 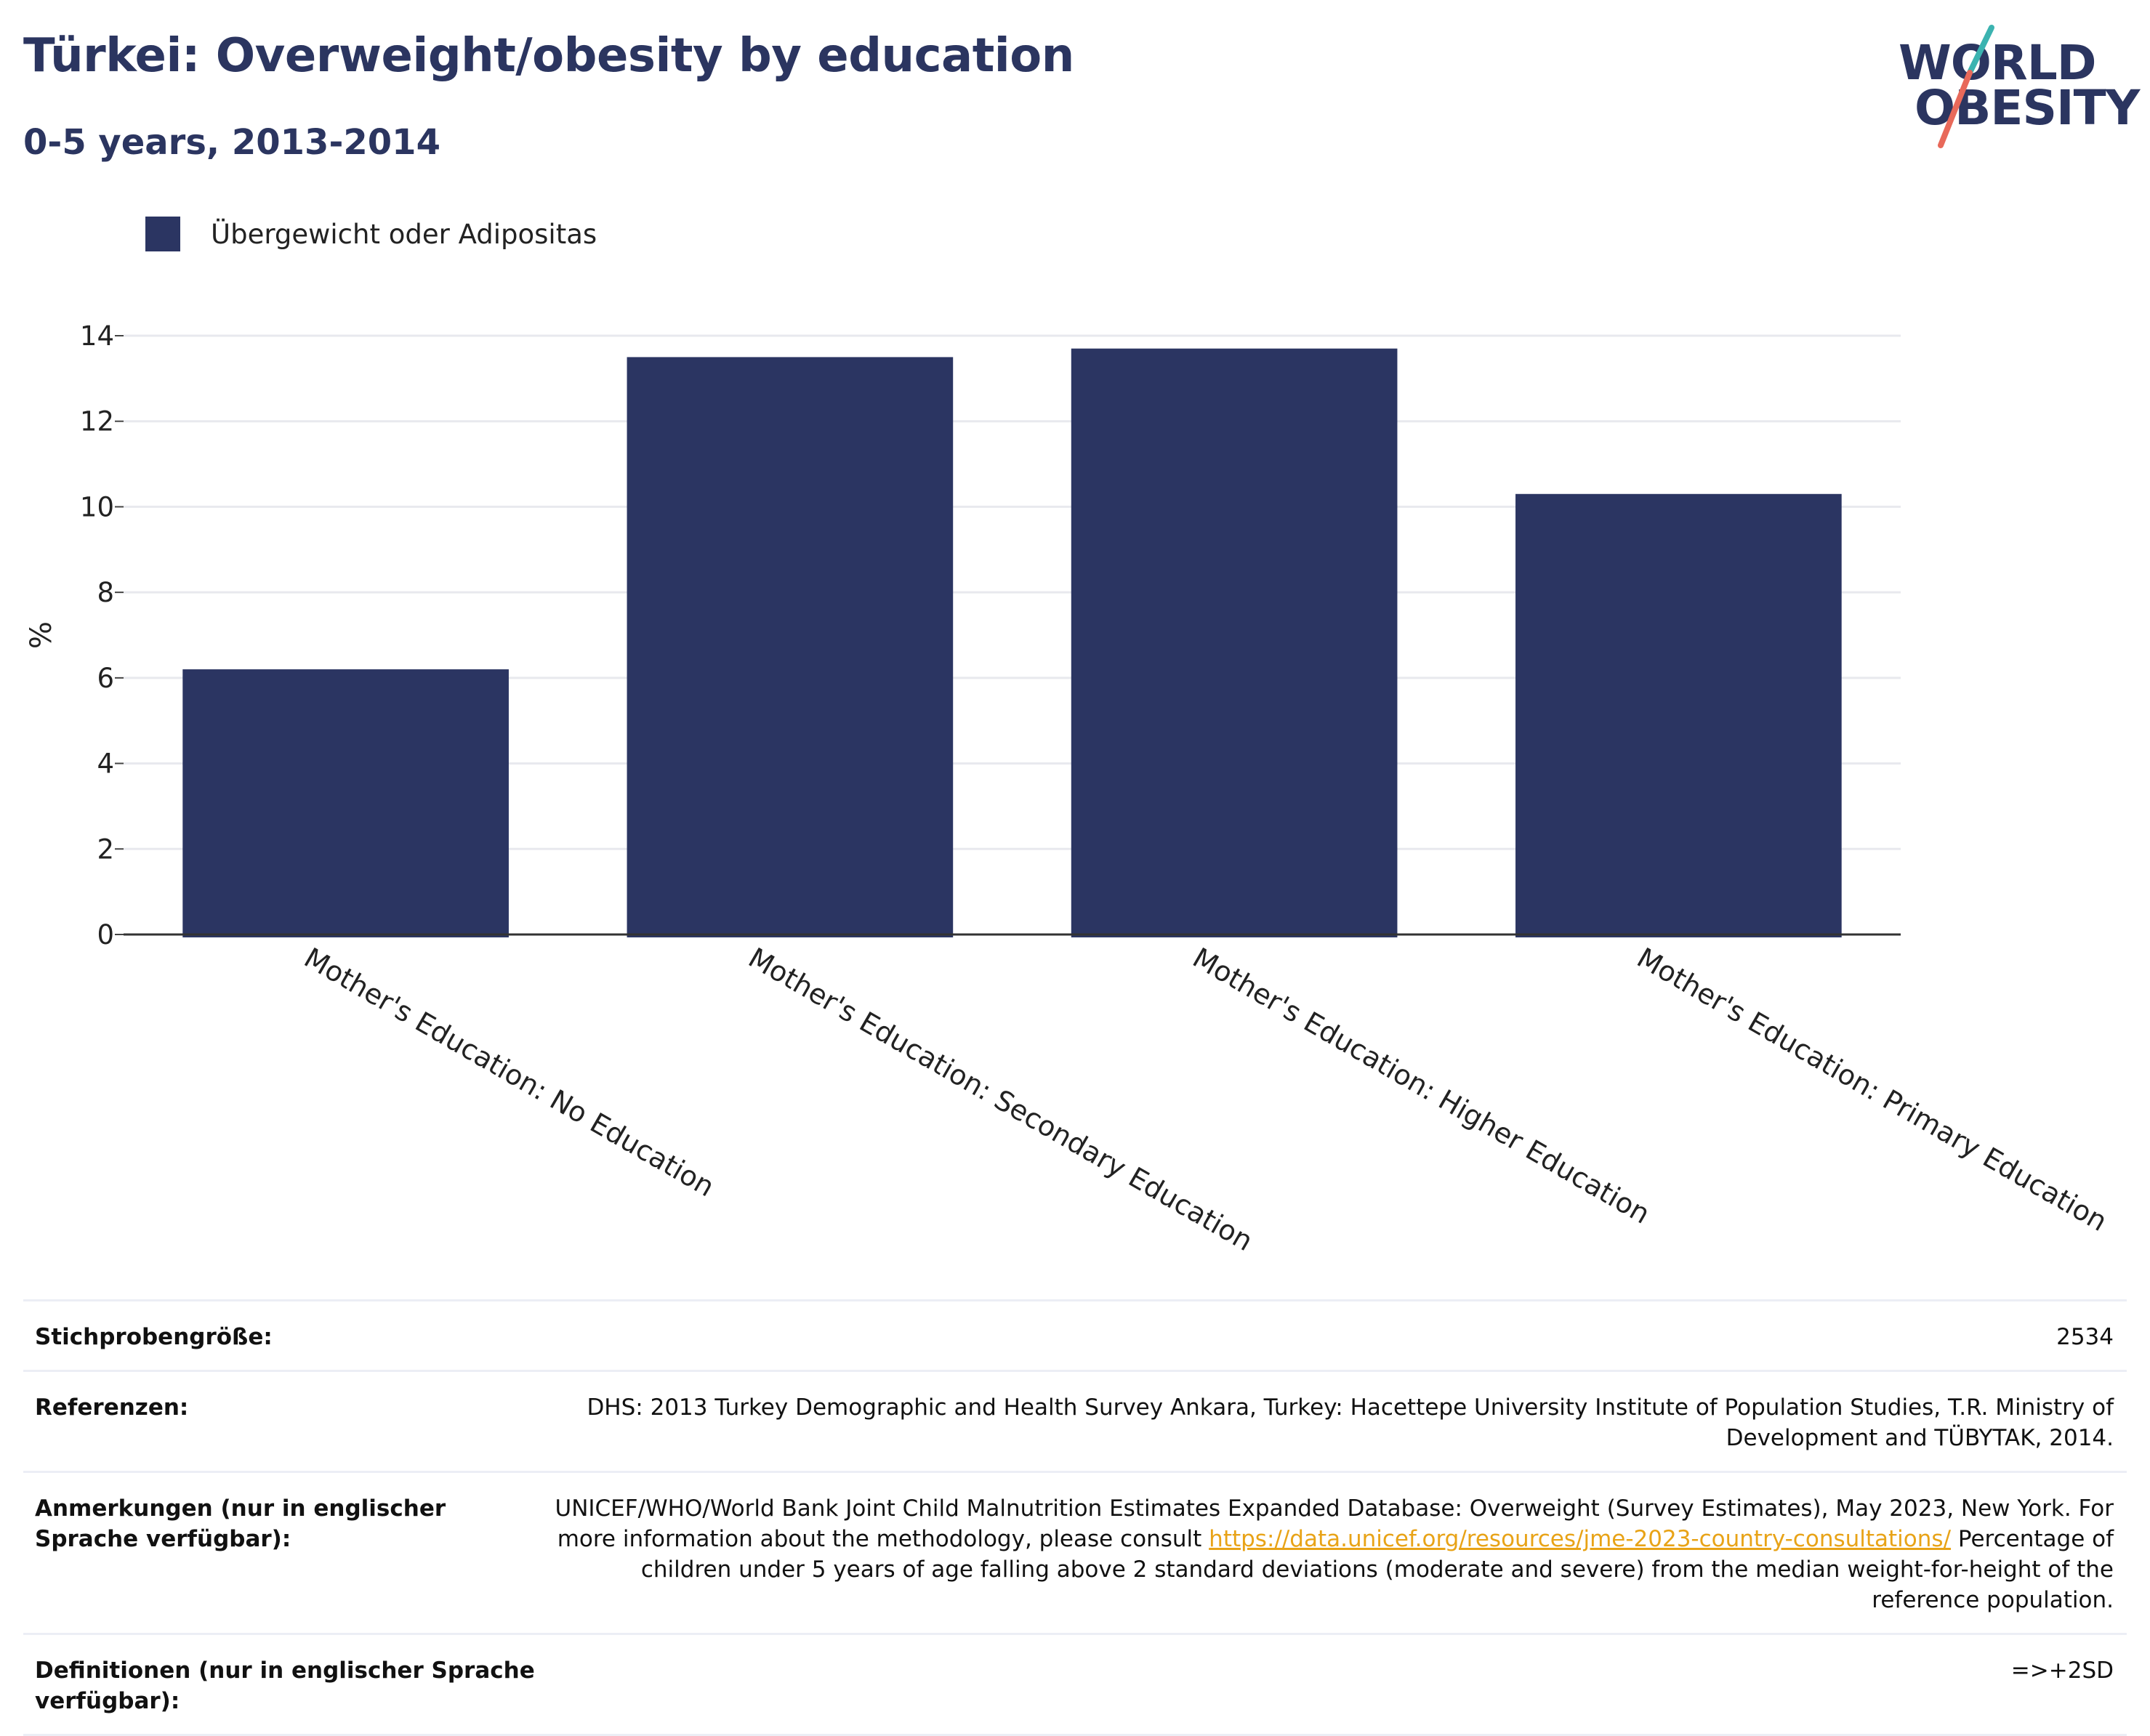 I want to click on y-tick-label: 12, so click(x=97, y=421).